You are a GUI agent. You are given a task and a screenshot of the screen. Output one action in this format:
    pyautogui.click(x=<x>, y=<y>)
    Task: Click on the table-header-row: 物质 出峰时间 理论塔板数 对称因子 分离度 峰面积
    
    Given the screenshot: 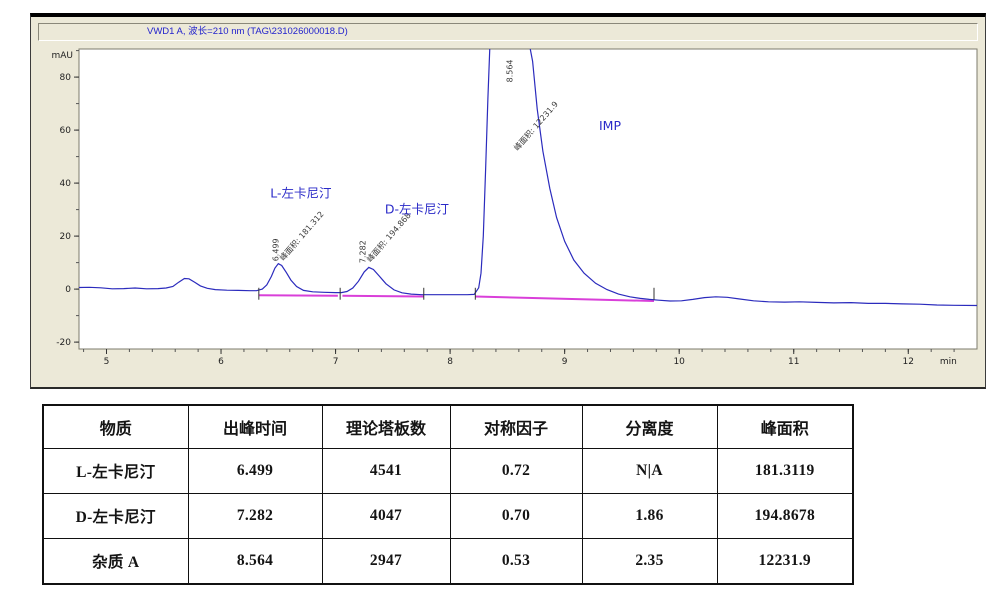 What is the action you would take?
    pyautogui.click(x=448, y=426)
    